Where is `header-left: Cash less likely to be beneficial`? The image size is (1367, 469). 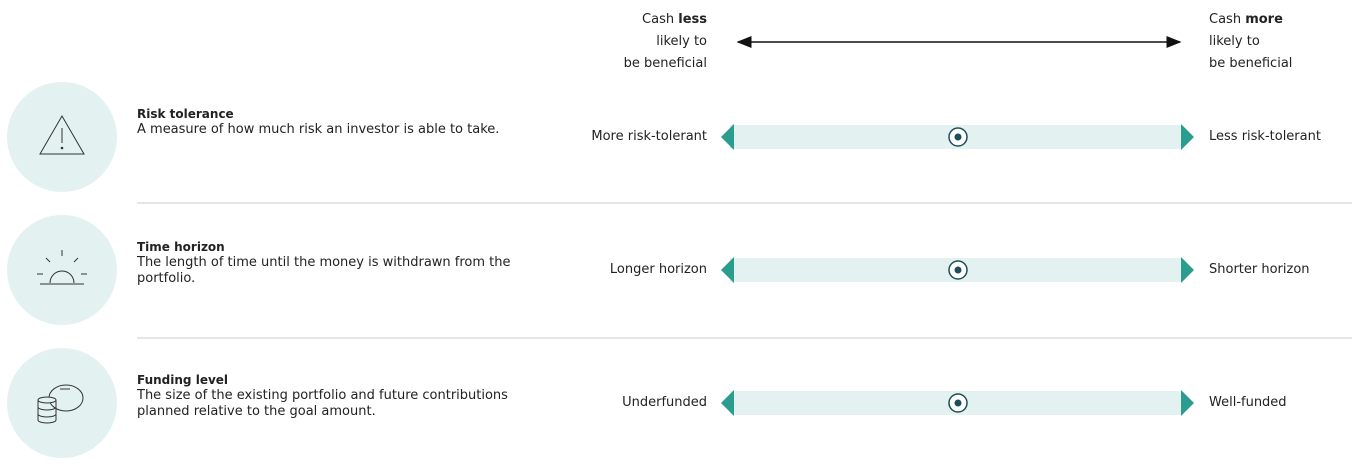 header-left: Cash less likely to be beneficial is located at coordinates (665, 42).